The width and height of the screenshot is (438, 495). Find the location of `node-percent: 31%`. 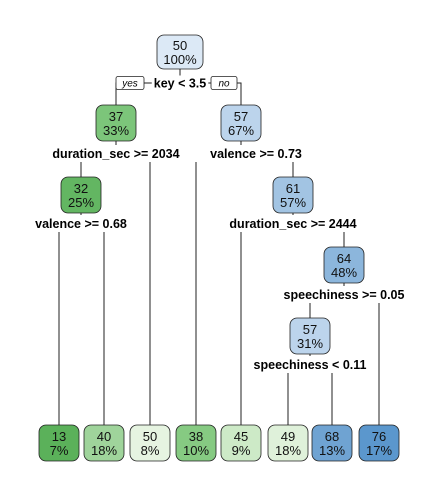

node-percent: 31% is located at coordinates (310, 343).